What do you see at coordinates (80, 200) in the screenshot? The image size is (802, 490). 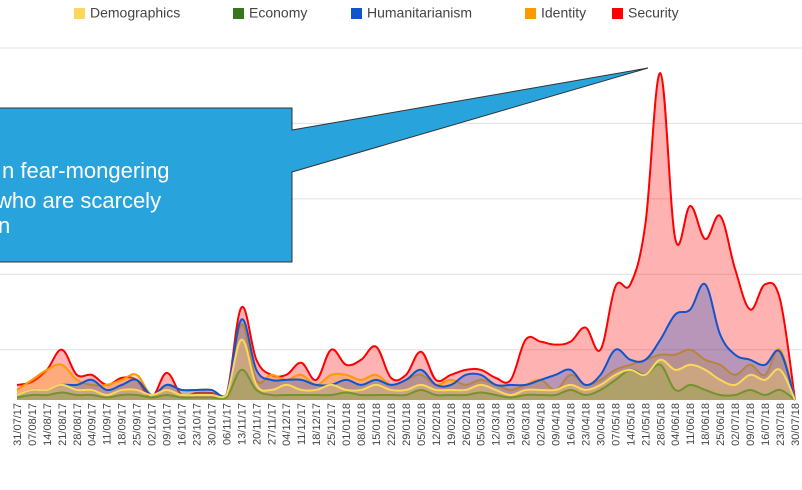 I see `callout-text: who are scarcely` at bounding box center [80, 200].